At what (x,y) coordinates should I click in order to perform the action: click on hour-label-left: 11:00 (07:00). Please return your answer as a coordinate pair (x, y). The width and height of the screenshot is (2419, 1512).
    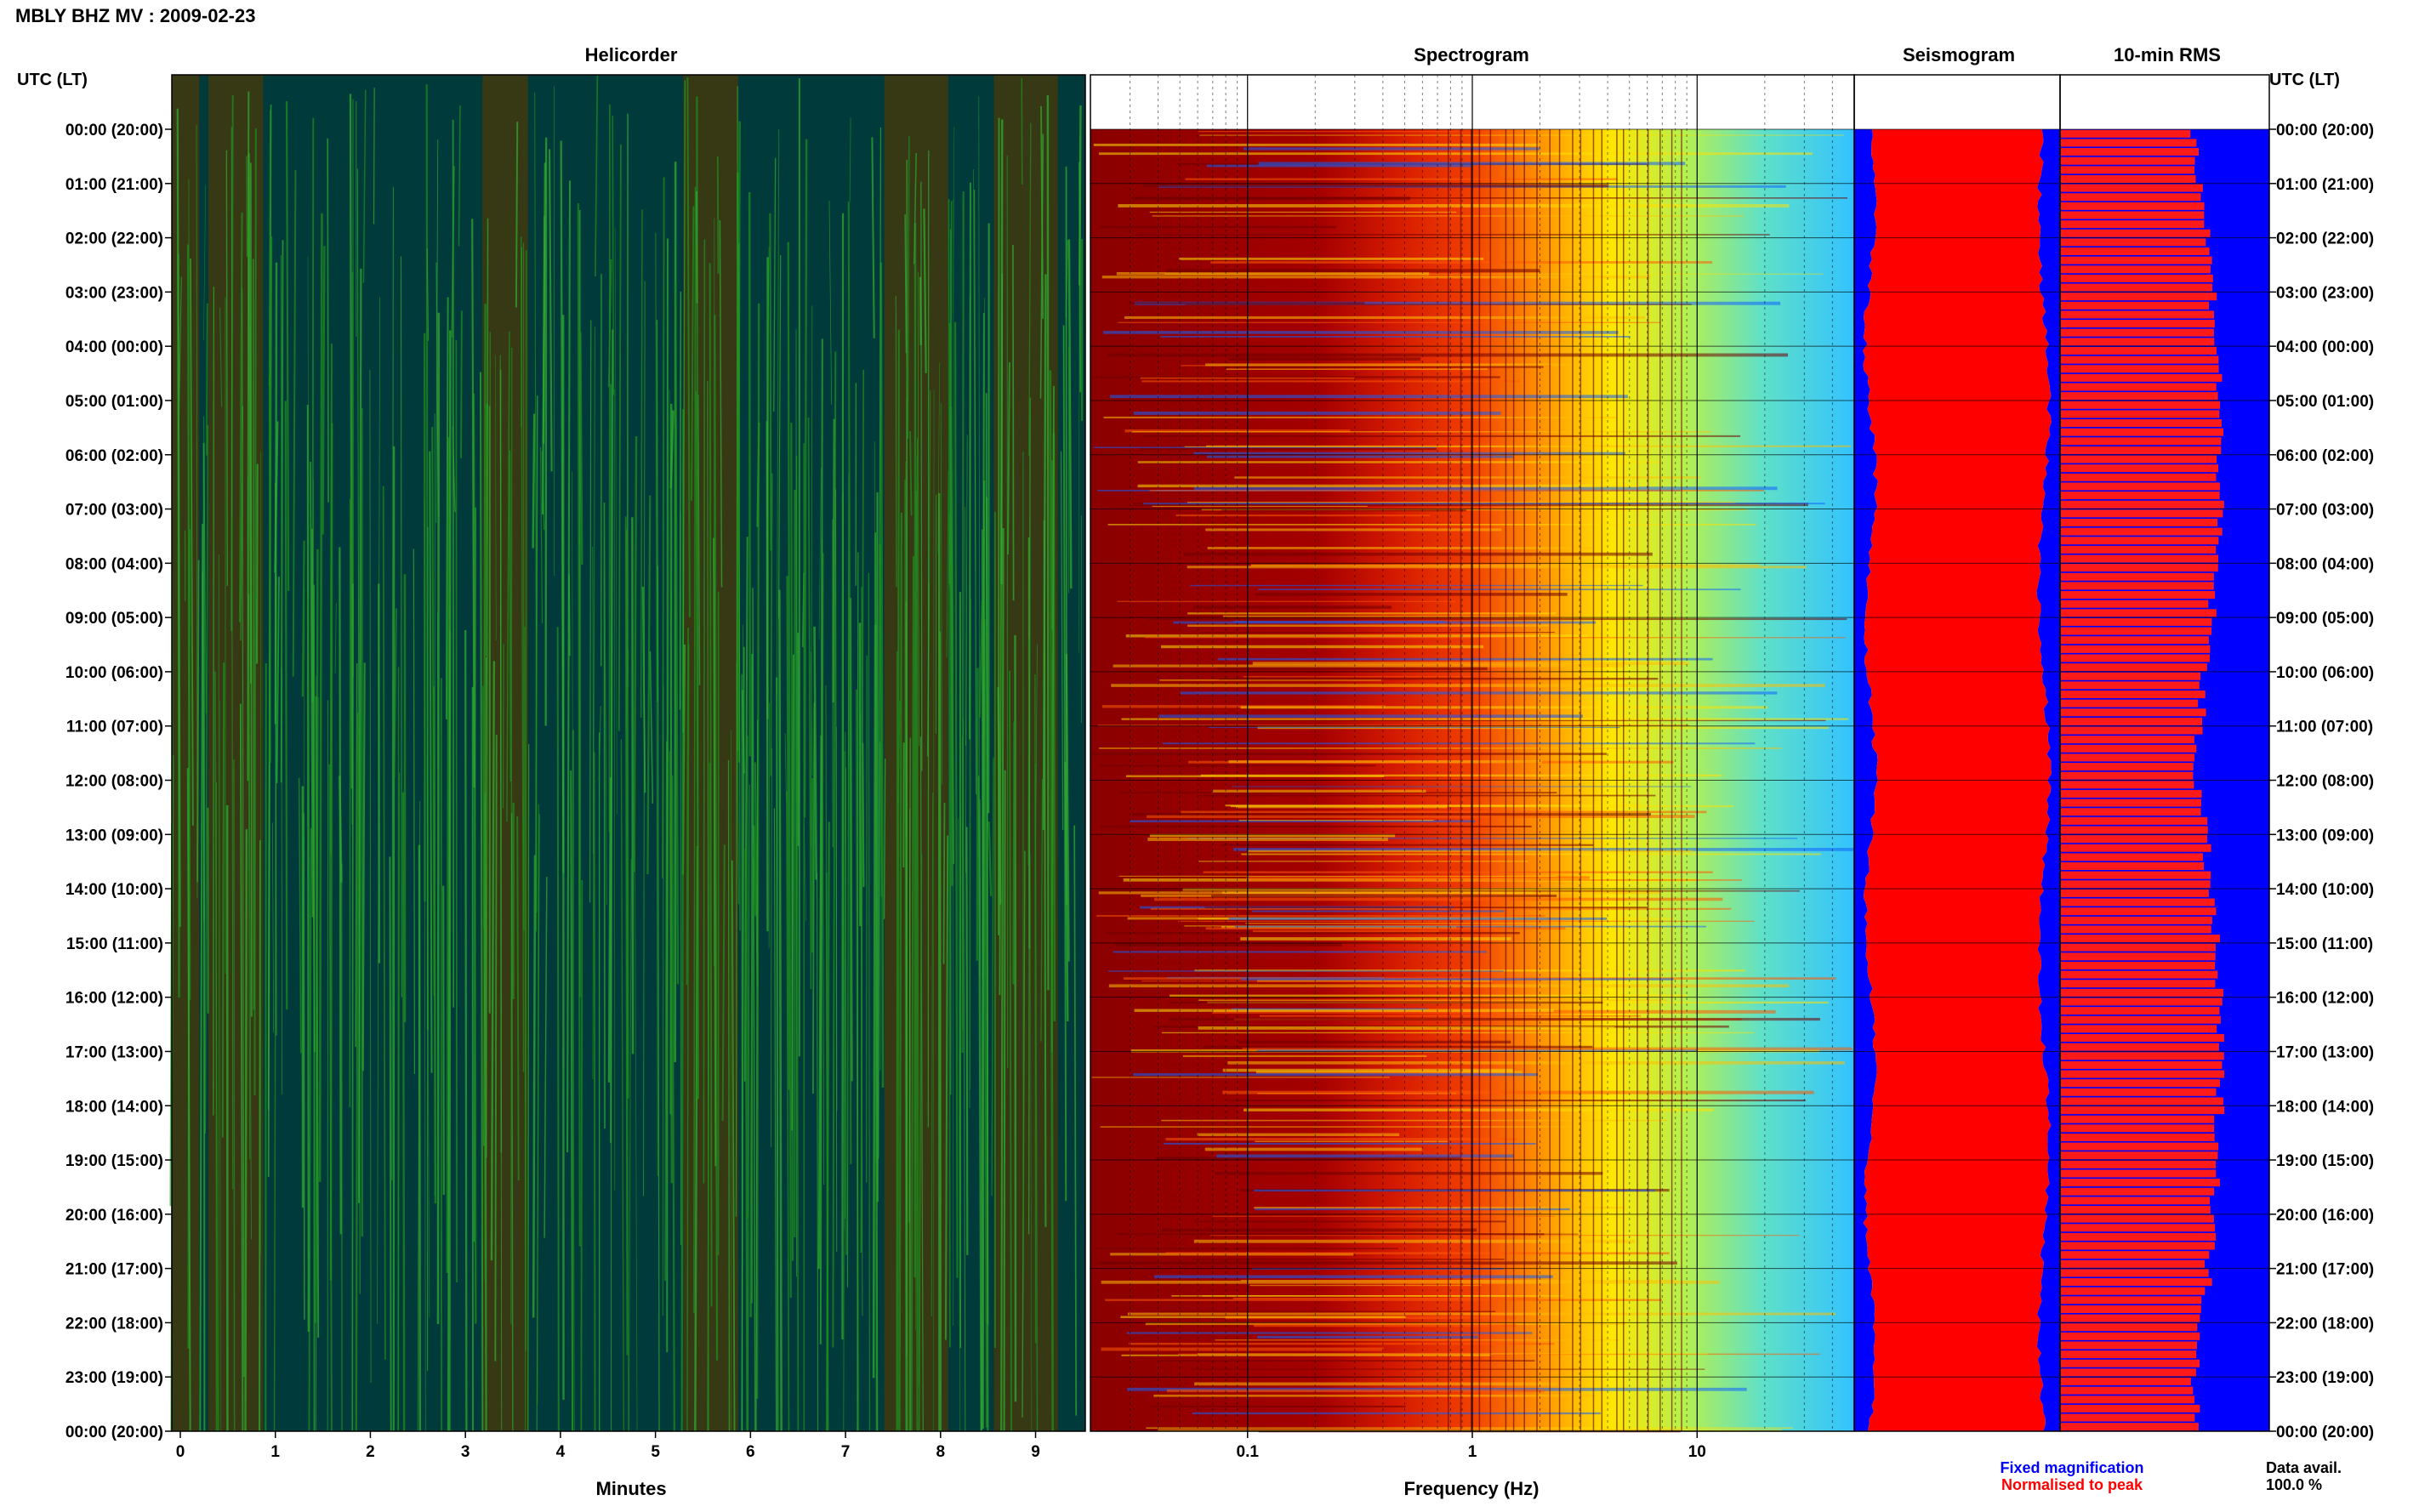
    Looking at the image, I should click on (114, 727).